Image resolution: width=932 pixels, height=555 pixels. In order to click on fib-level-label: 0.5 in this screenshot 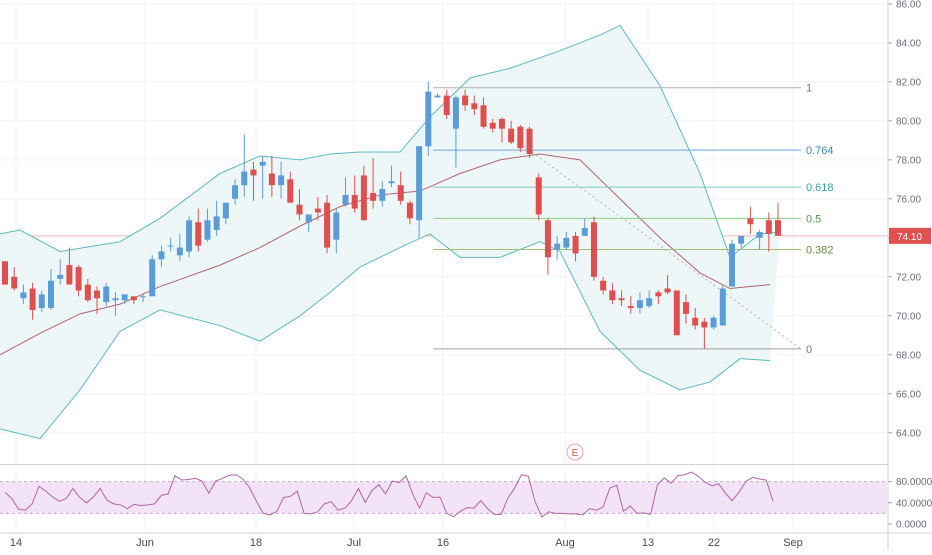, I will do `click(813, 219)`.